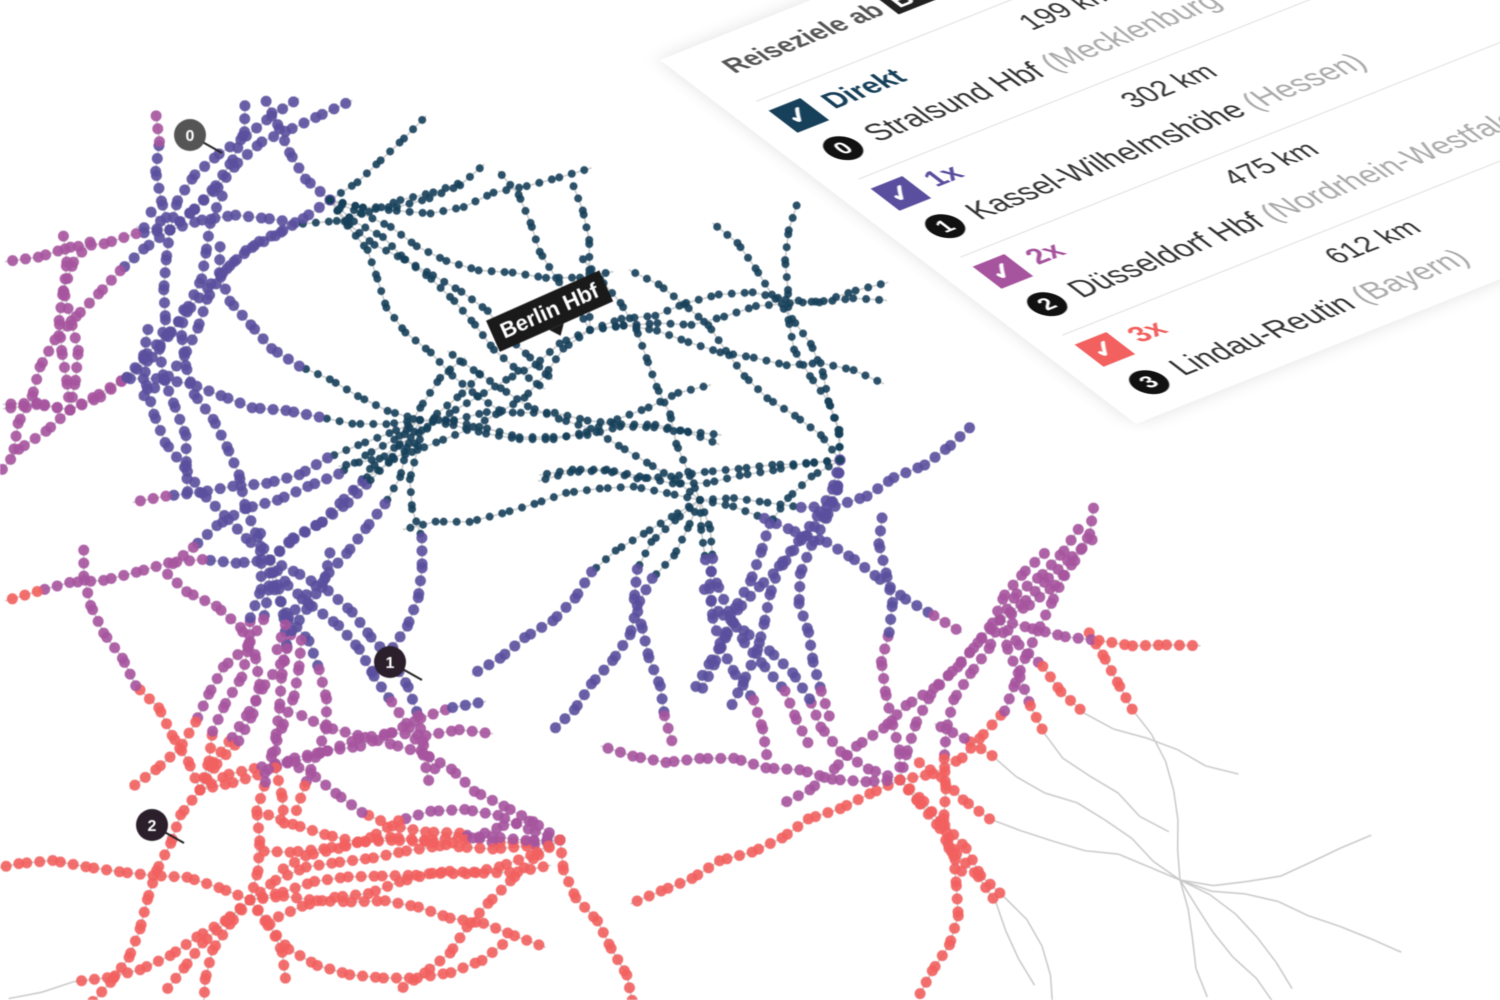 The width and height of the screenshot is (1500, 1000). Describe the element at coordinates (1105, 349) in the screenshot. I see `checkbox: ✓` at that location.